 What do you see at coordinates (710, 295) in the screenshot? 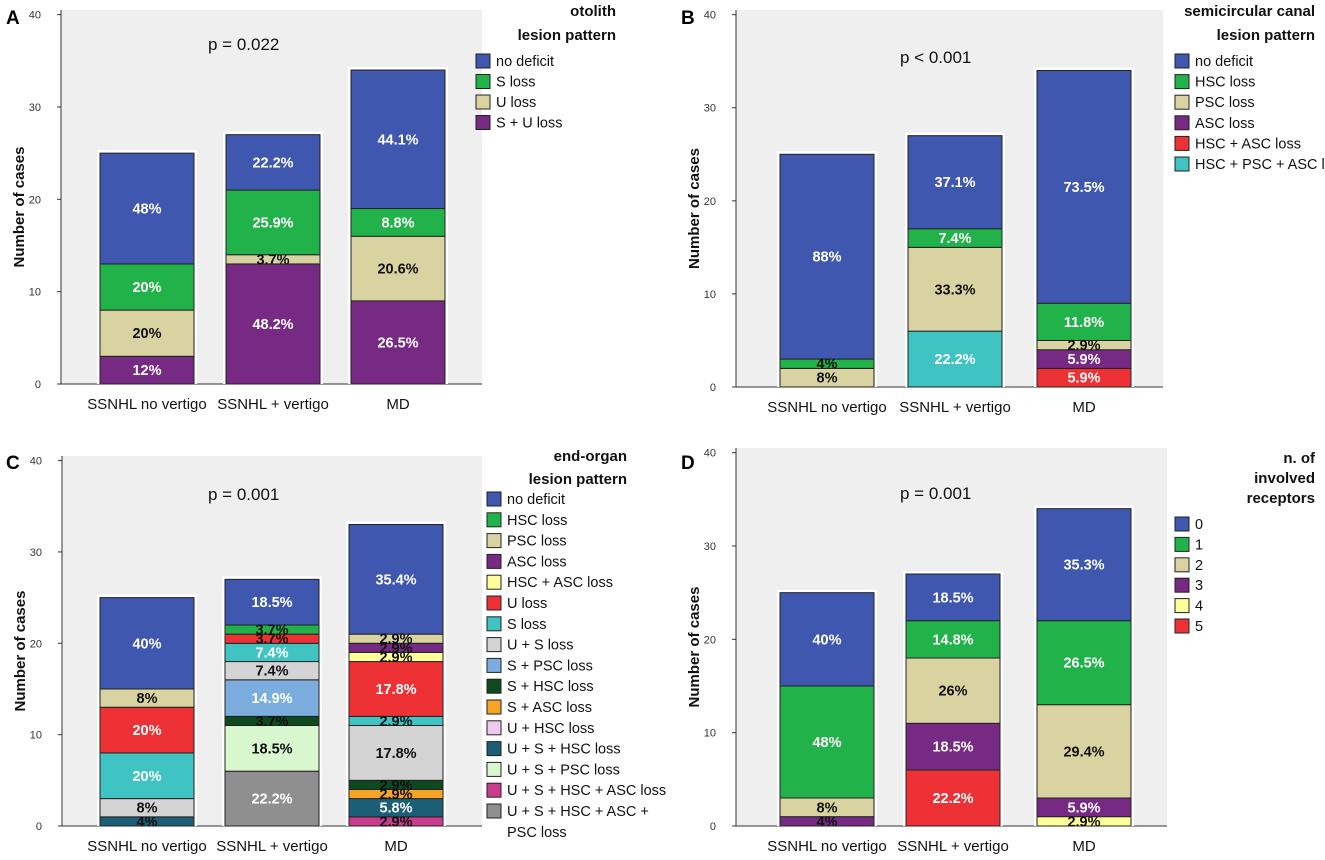
I see `y-tick-label: 10` at bounding box center [710, 295].